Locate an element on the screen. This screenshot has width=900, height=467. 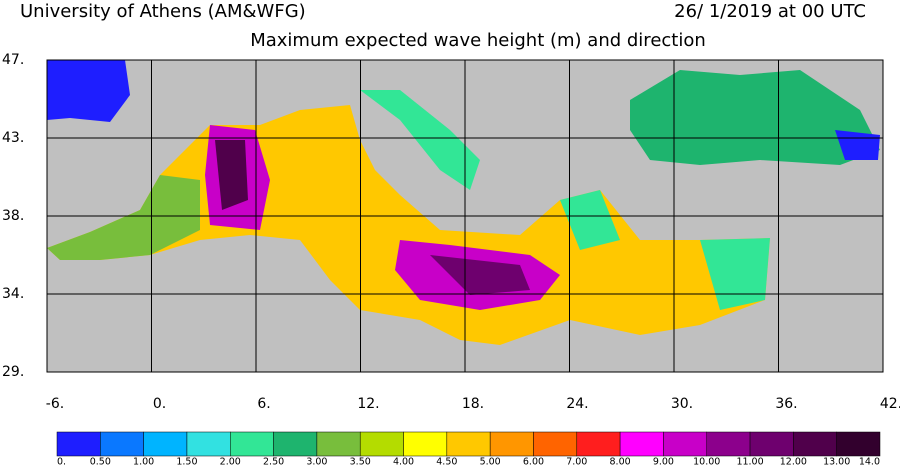
colorbar-label: 4.50 is located at coordinates (446, 462).